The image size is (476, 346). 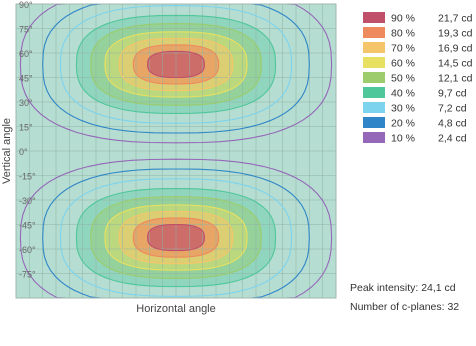 I want to click on y-tick-label: 90°, so click(x=26, y=5).